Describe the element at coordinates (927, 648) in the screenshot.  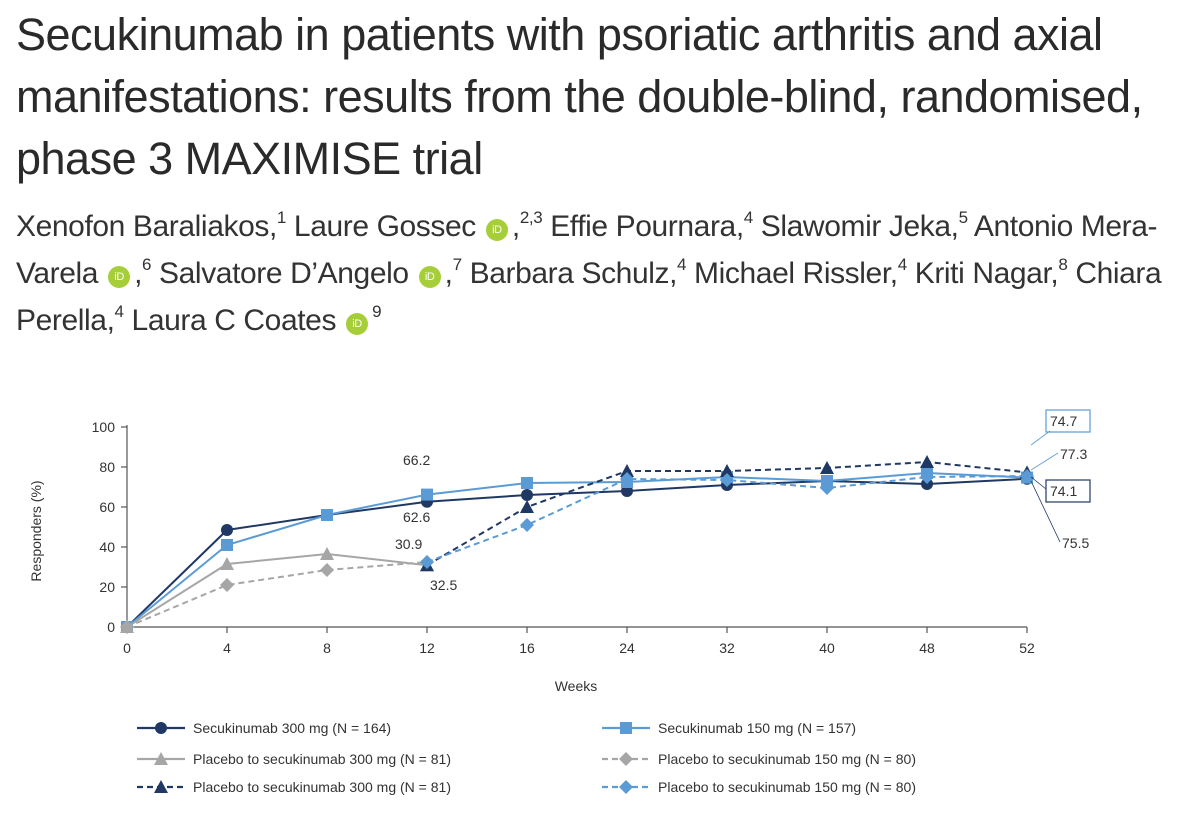
I see `x-tick-label: 48` at that location.